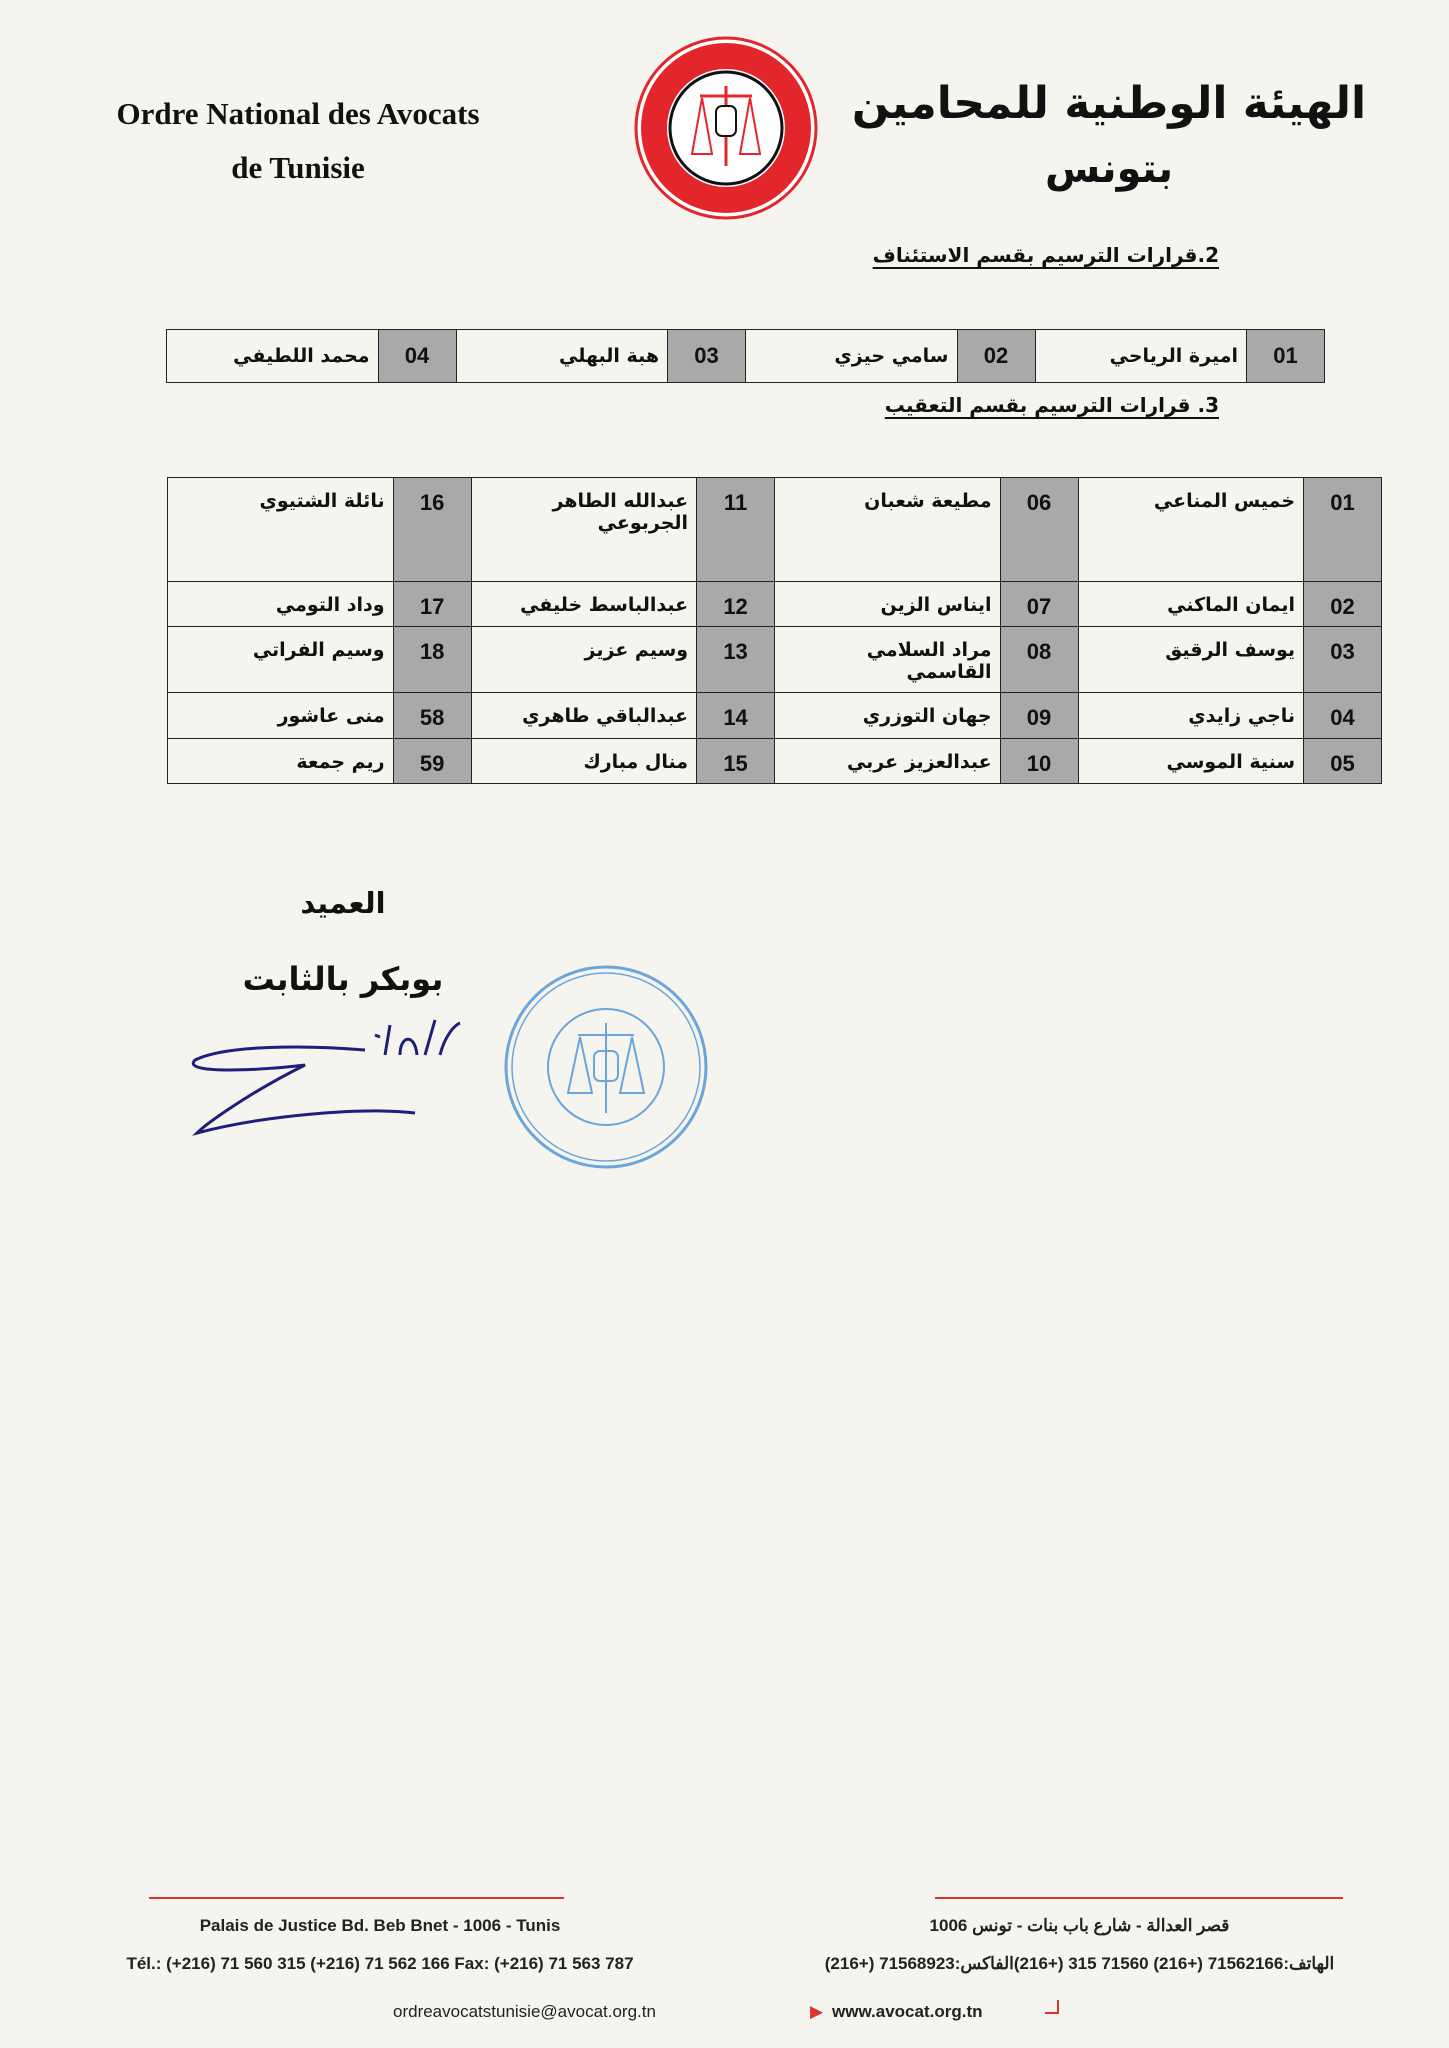  What do you see at coordinates (887, 715) in the screenshot?
I see `lawyer-name: جهان التوزري` at bounding box center [887, 715].